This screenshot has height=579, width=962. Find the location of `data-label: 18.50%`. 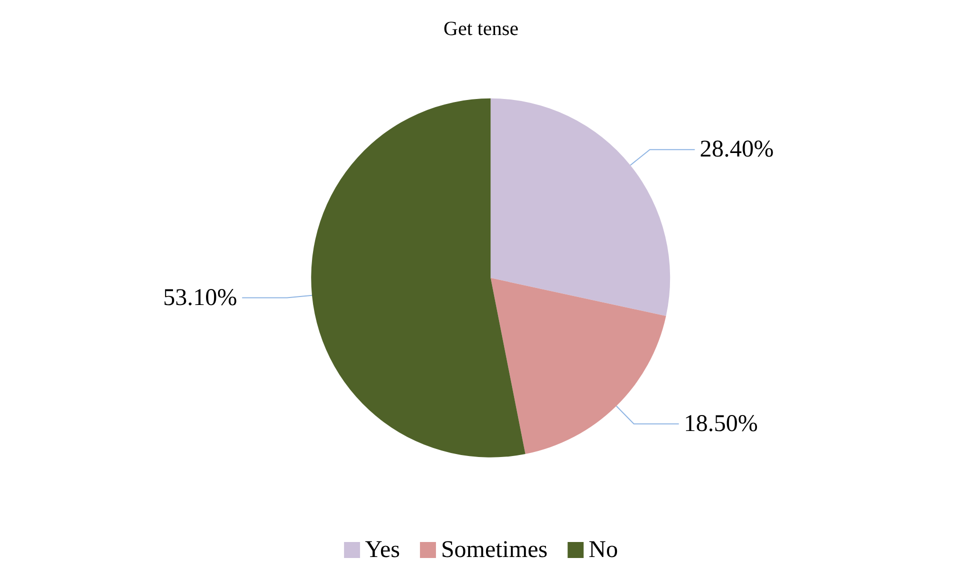

data-label: 18.50% is located at coordinates (721, 423).